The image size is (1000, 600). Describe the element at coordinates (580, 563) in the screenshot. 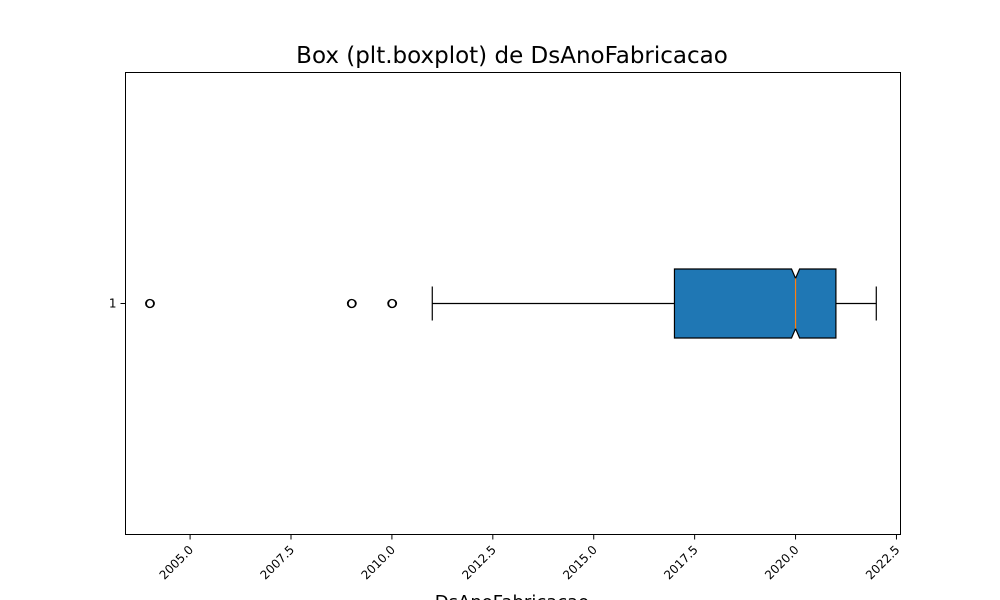

I see `x-tick-label: 2015.0` at that location.